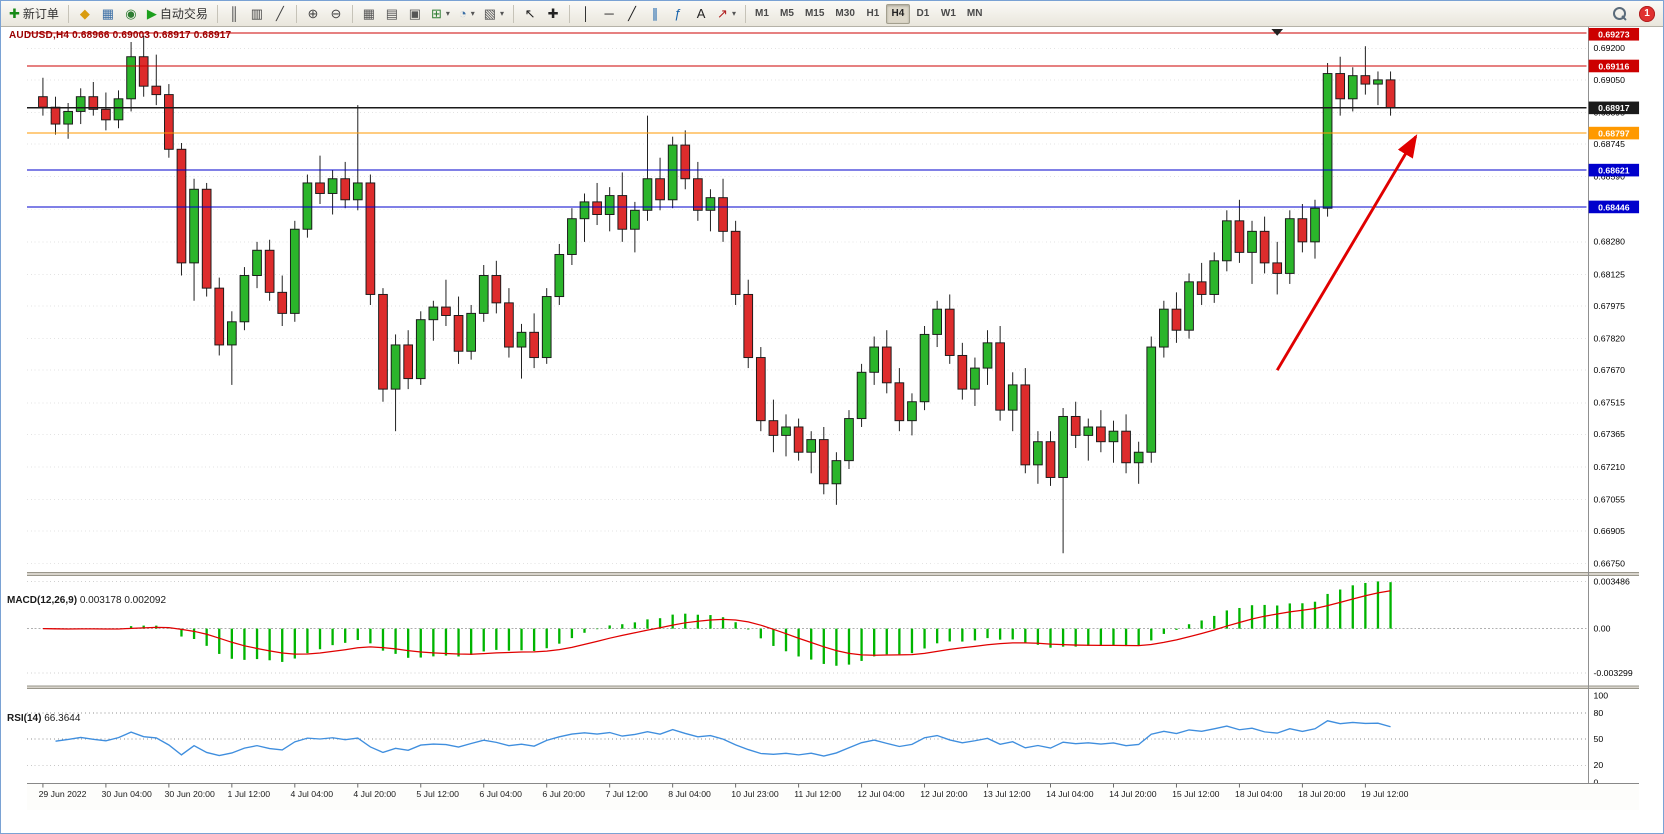 The height and width of the screenshot is (834, 1664). What do you see at coordinates (923, 13) in the screenshot?
I see `timeframe-d1-button: D1` at bounding box center [923, 13].